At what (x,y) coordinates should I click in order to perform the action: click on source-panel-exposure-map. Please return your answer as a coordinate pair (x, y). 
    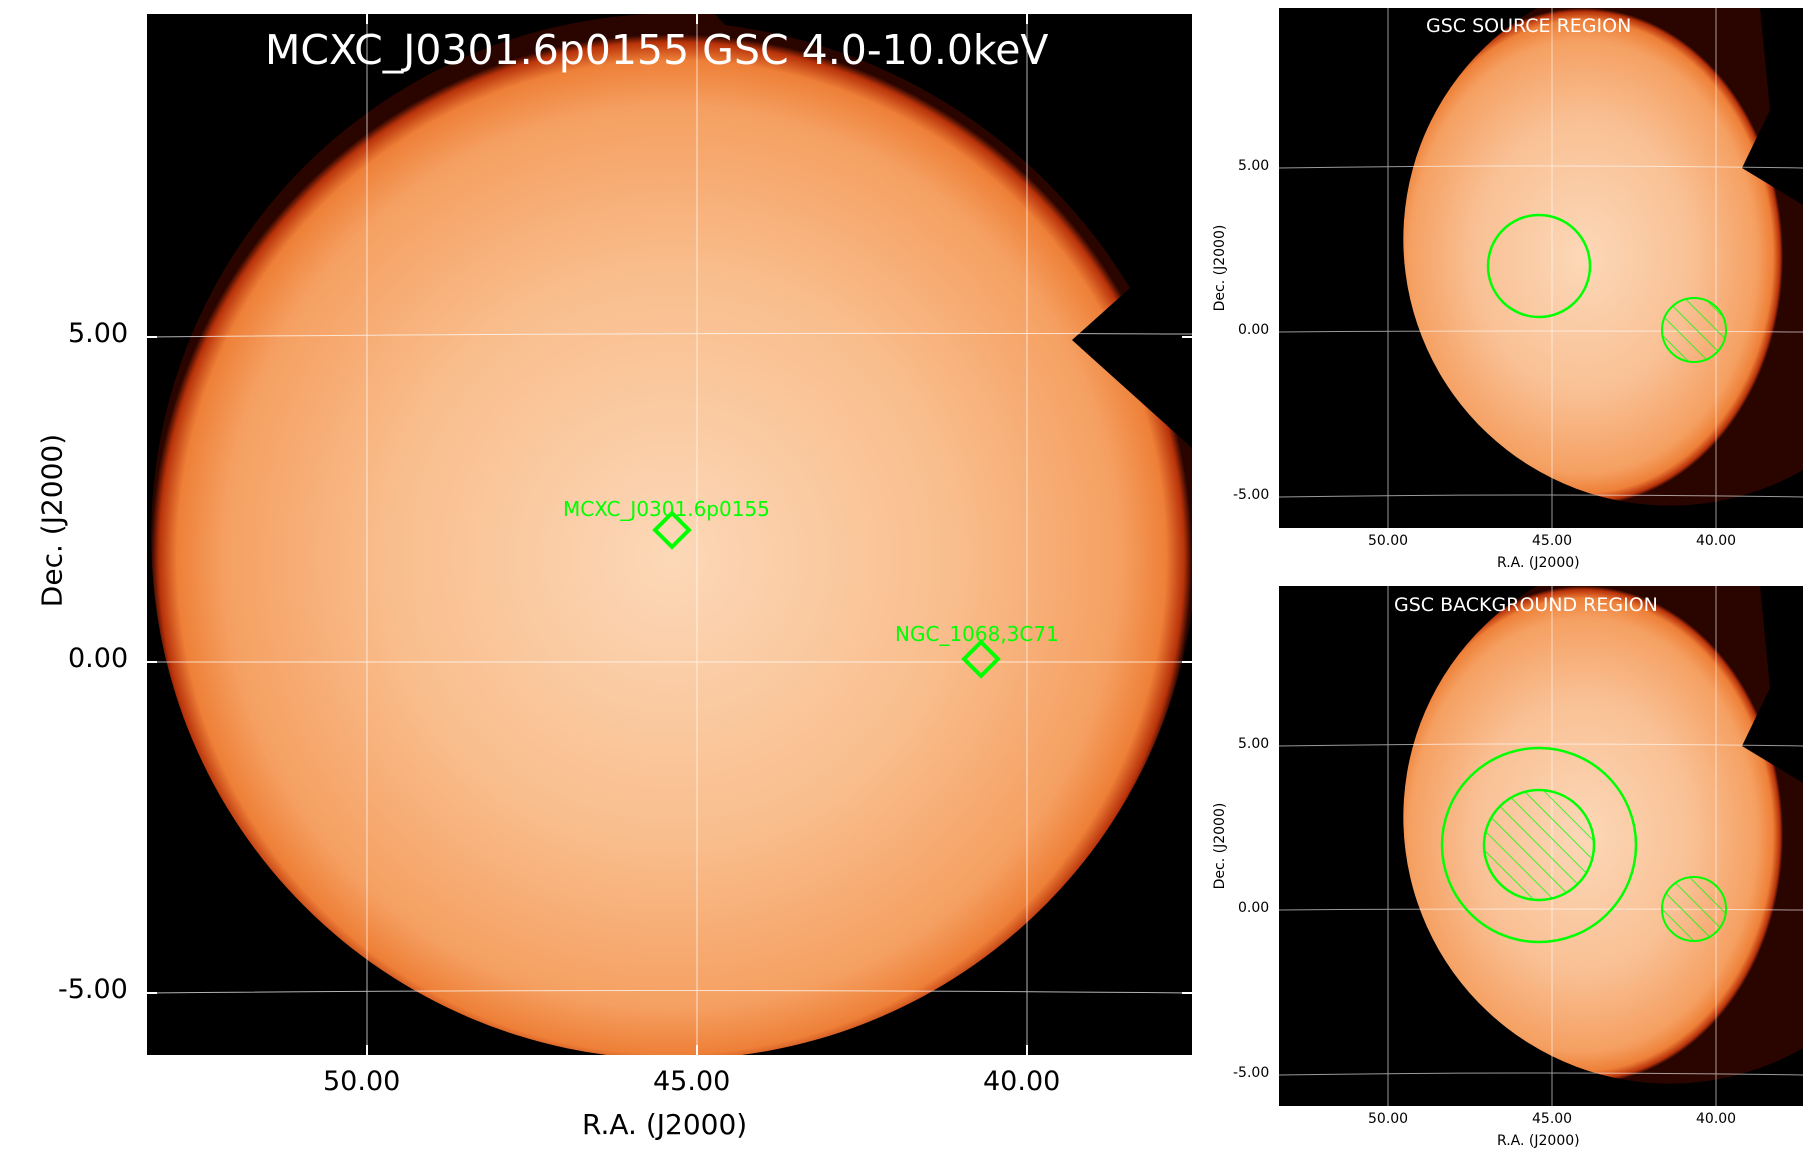
    Looking at the image, I should click on (1603, 257).